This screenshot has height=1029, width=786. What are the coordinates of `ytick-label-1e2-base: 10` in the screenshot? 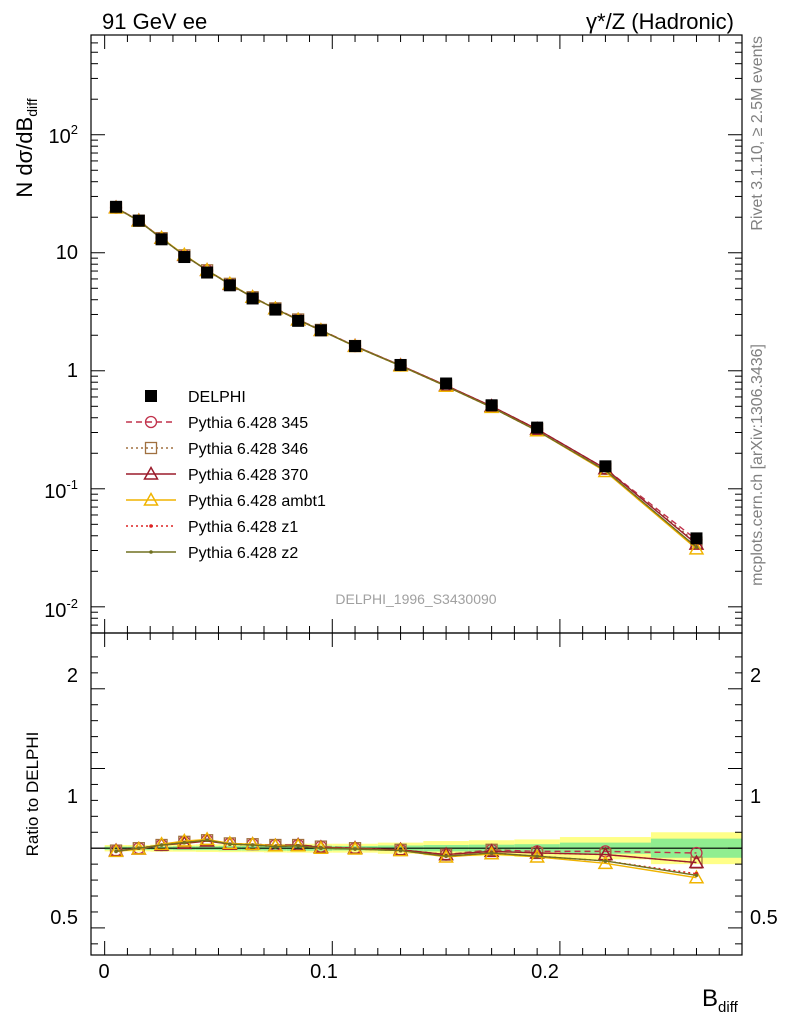 It's located at (60, 137).